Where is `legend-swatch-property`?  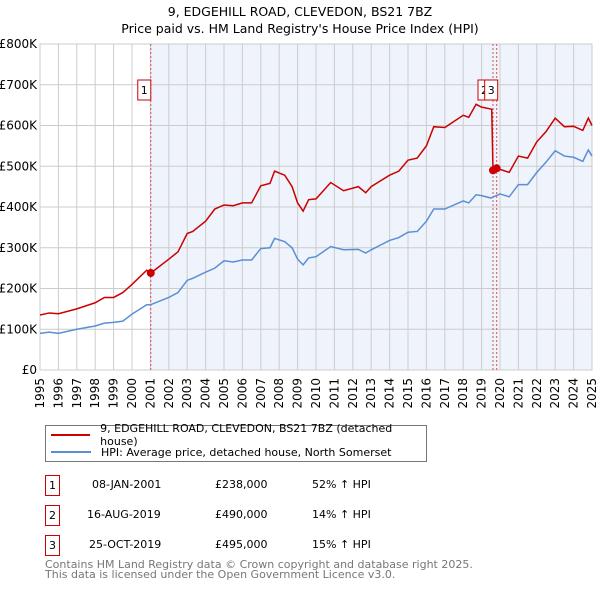
legend-swatch-property is located at coordinates (71, 435).